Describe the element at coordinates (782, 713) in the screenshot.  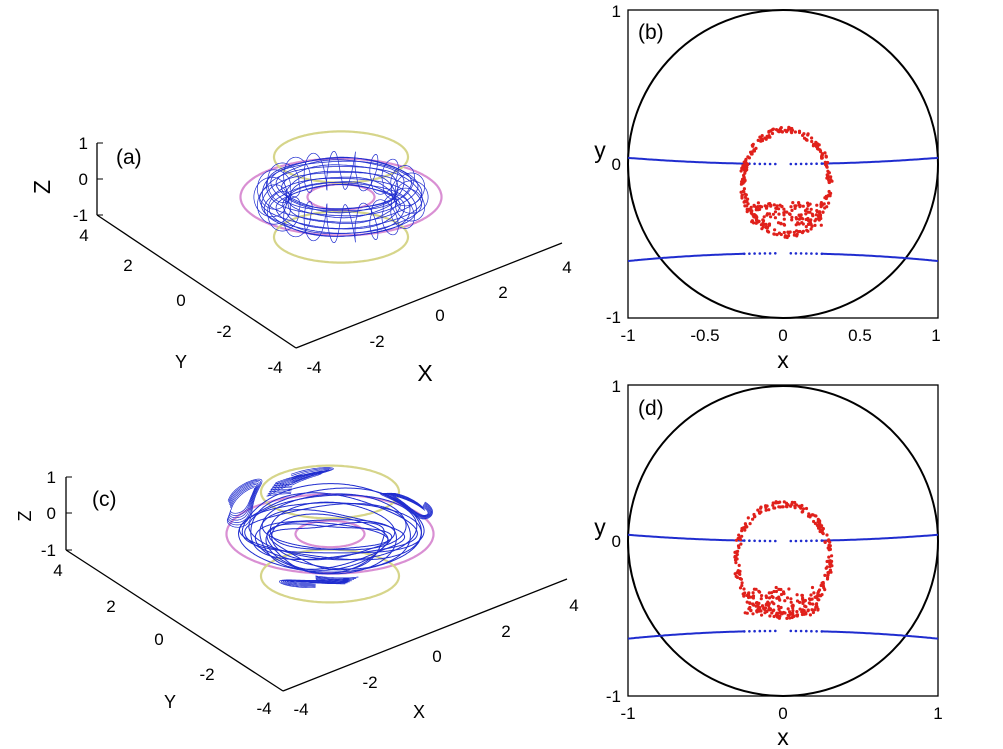
I see `panel-d-x-tick-label: 0` at that location.